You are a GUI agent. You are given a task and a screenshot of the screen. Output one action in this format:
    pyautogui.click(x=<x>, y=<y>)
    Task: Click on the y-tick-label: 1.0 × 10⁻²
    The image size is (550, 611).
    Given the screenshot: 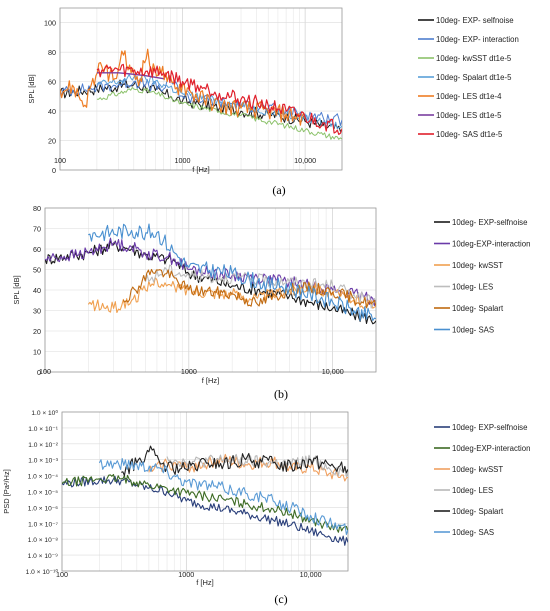 What is the action you would take?
    pyautogui.click(x=43, y=445)
    